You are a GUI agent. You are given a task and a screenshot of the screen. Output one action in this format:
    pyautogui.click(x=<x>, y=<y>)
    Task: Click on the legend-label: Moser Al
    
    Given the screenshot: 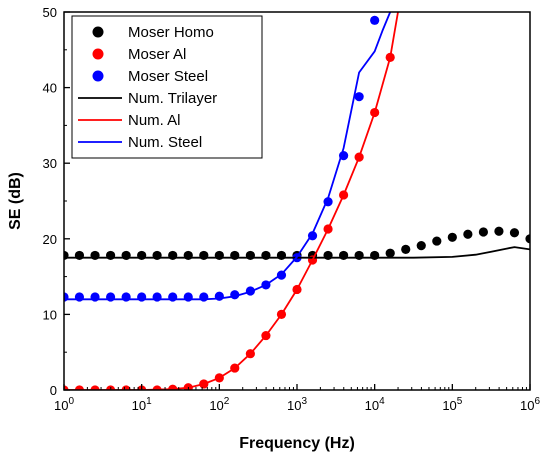 What is the action you would take?
    pyautogui.click(x=157, y=54)
    